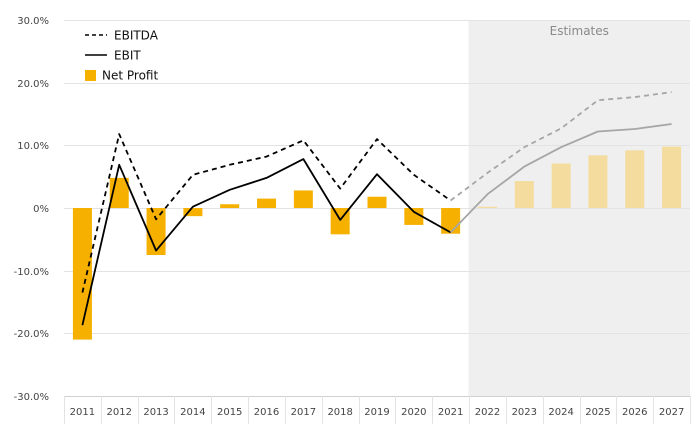 The width and height of the screenshot is (700, 433). Describe the element at coordinates (597, 412) in the screenshot. I see `x-tick-label: 2025` at that location.